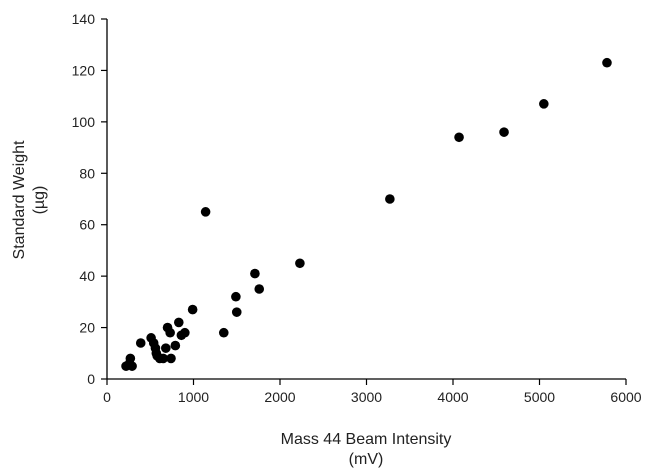 The height and width of the screenshot is (468, 646). I want to click on y-axis-ticks: 0 20 40 60 80 100 120 140, so click(89, 199).